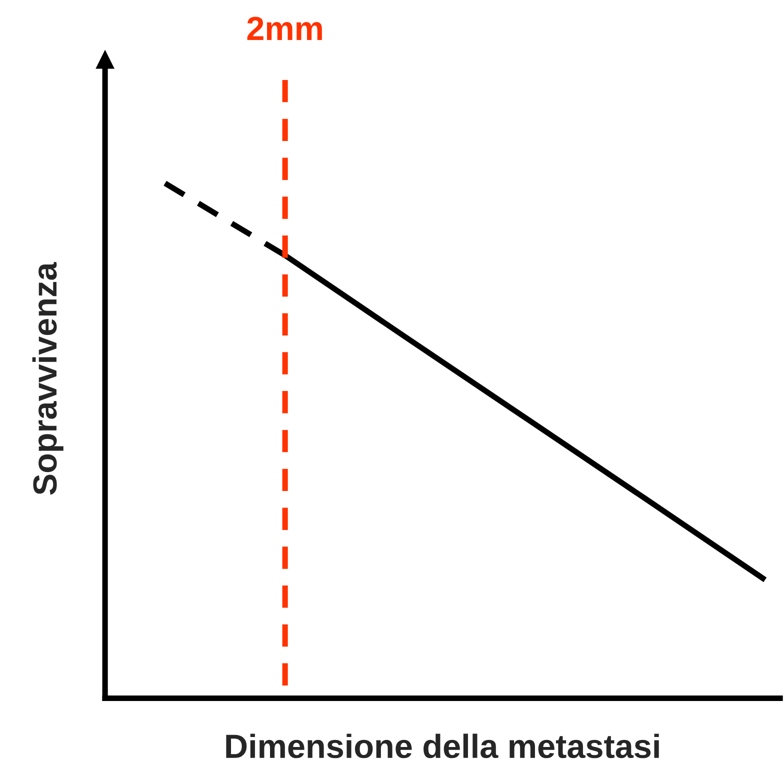 The image size is (784, 775). What do you see at coordinates (284, 28) in the screenshot?
I see `text: 2mm` at bounding box center [284, 28].